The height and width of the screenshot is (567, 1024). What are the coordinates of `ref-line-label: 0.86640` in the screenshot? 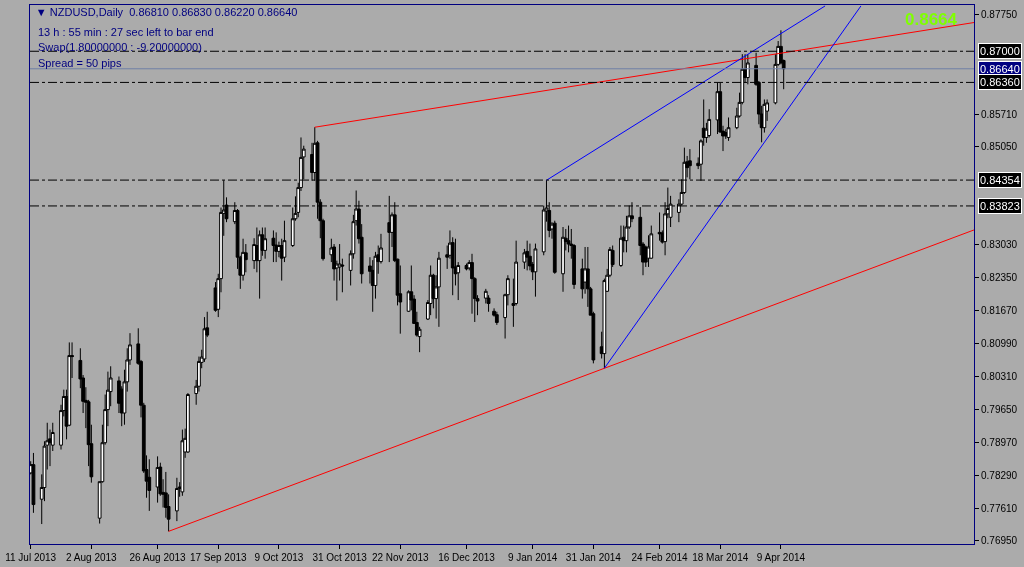 It's located at (1000, 69).